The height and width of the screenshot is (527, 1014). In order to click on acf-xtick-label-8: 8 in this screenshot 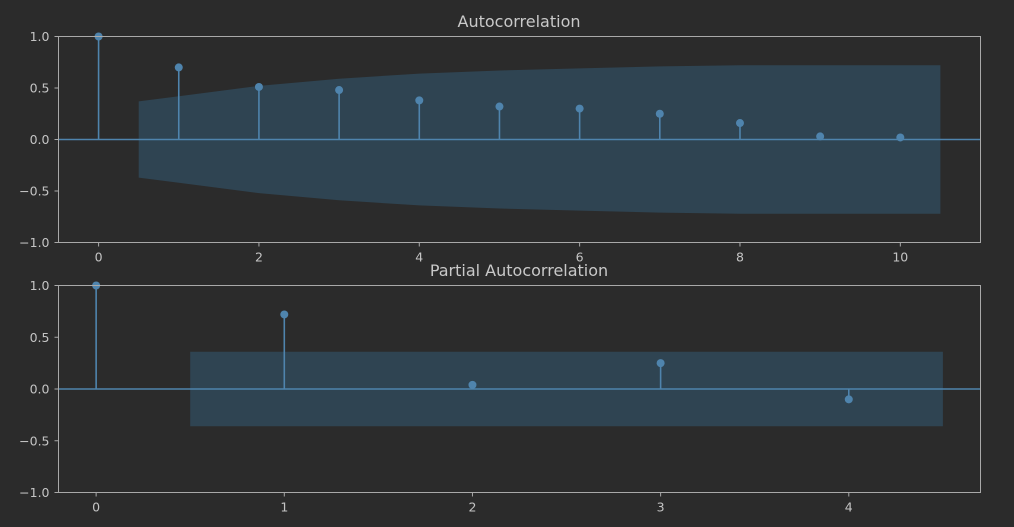, I will do `click(740, 257)`.